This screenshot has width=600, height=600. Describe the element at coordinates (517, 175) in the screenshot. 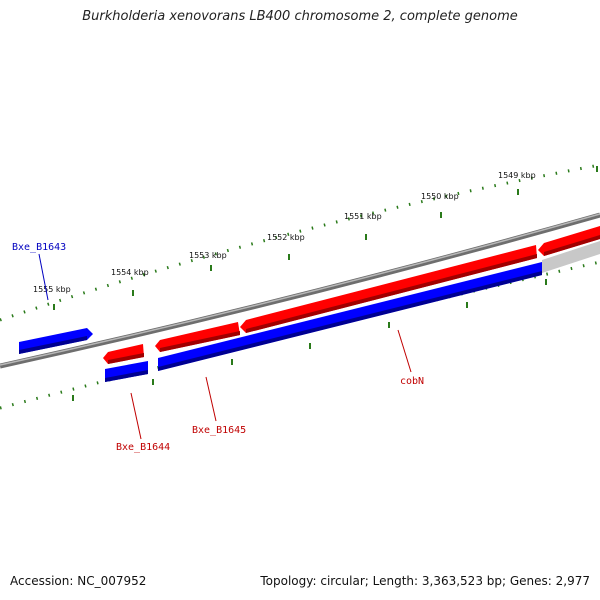

I see `kbp-label-1549: 1549 kbp` at that location.